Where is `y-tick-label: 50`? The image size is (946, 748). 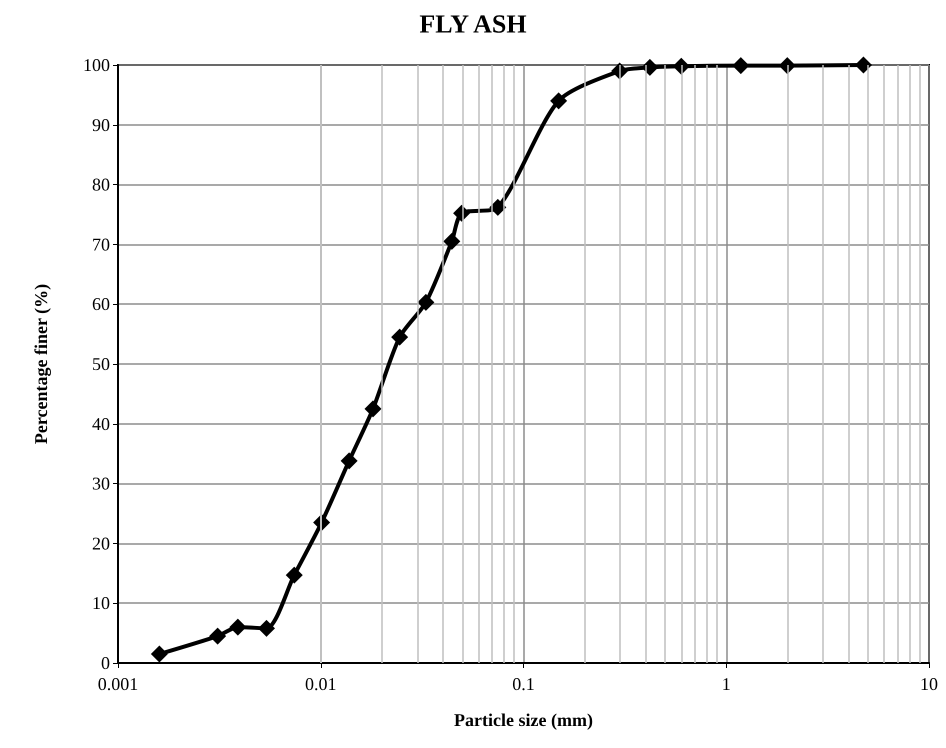 y-tick-label: 50 is located at coordinates (101, 364).